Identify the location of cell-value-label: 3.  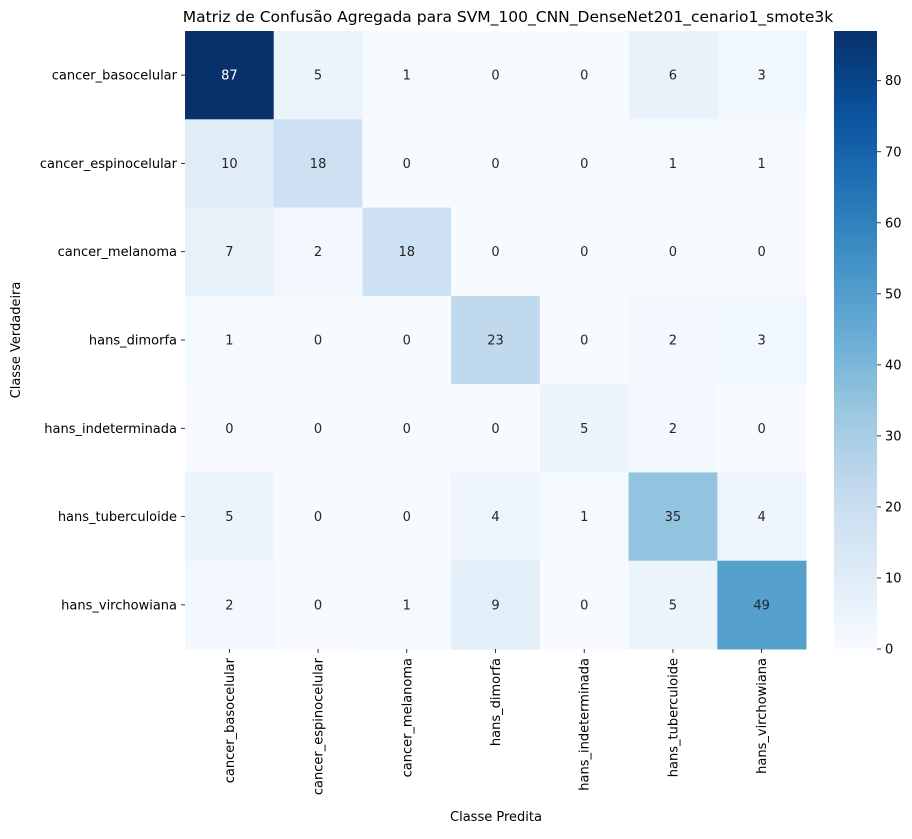
(762, 76).